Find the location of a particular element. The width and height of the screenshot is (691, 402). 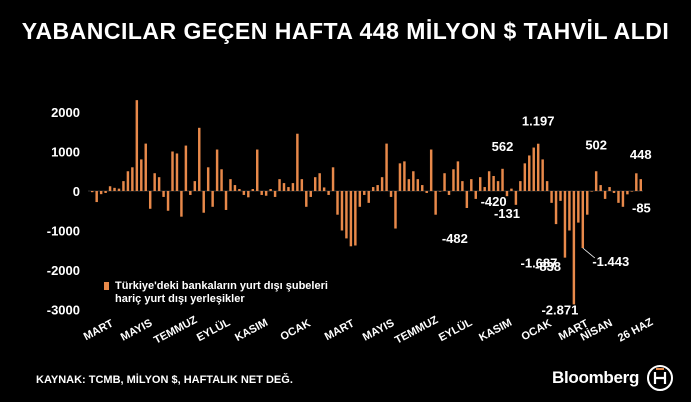

annotation-leader is located at coordinates (589, 253).